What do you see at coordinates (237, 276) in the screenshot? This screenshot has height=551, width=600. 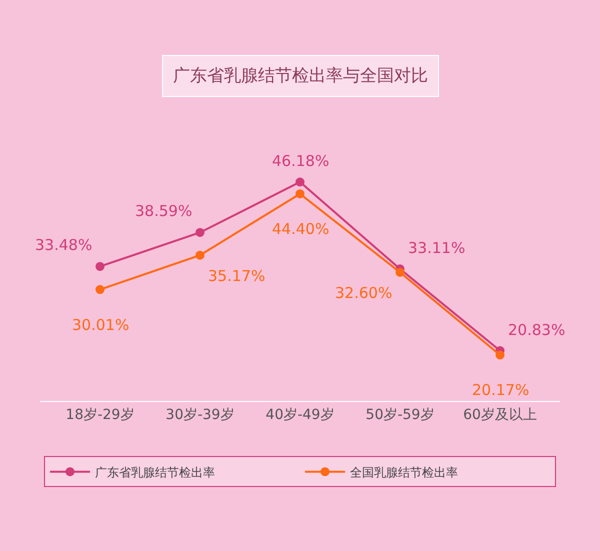 I see `data-label: 35.17%` at bounding box center [237, 276].